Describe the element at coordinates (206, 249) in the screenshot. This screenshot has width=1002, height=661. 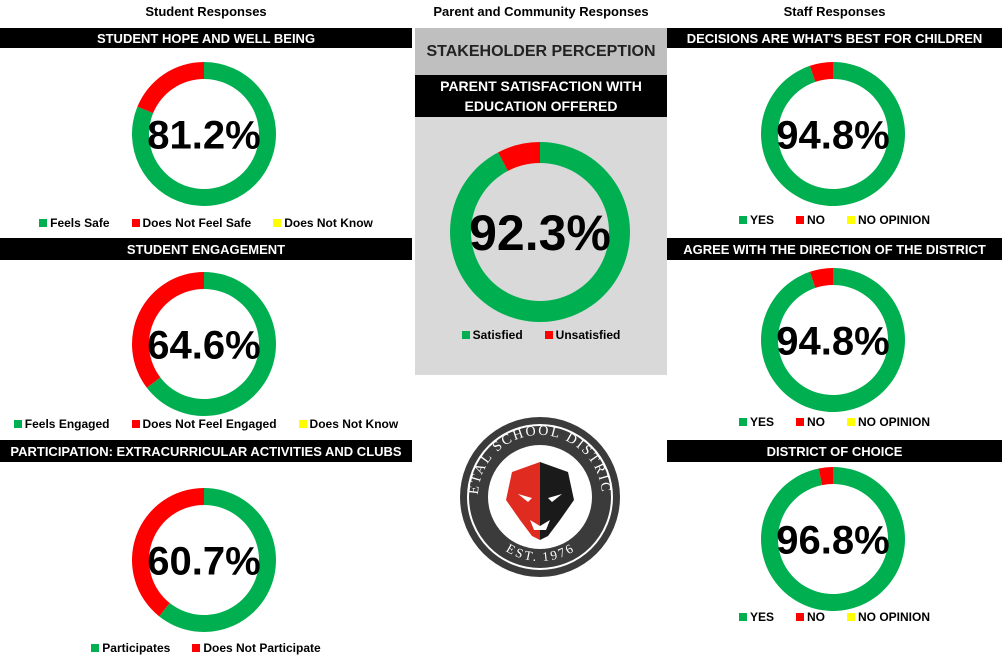
I see `chart-title: STUDENT ENGAGEMENT` at that location.